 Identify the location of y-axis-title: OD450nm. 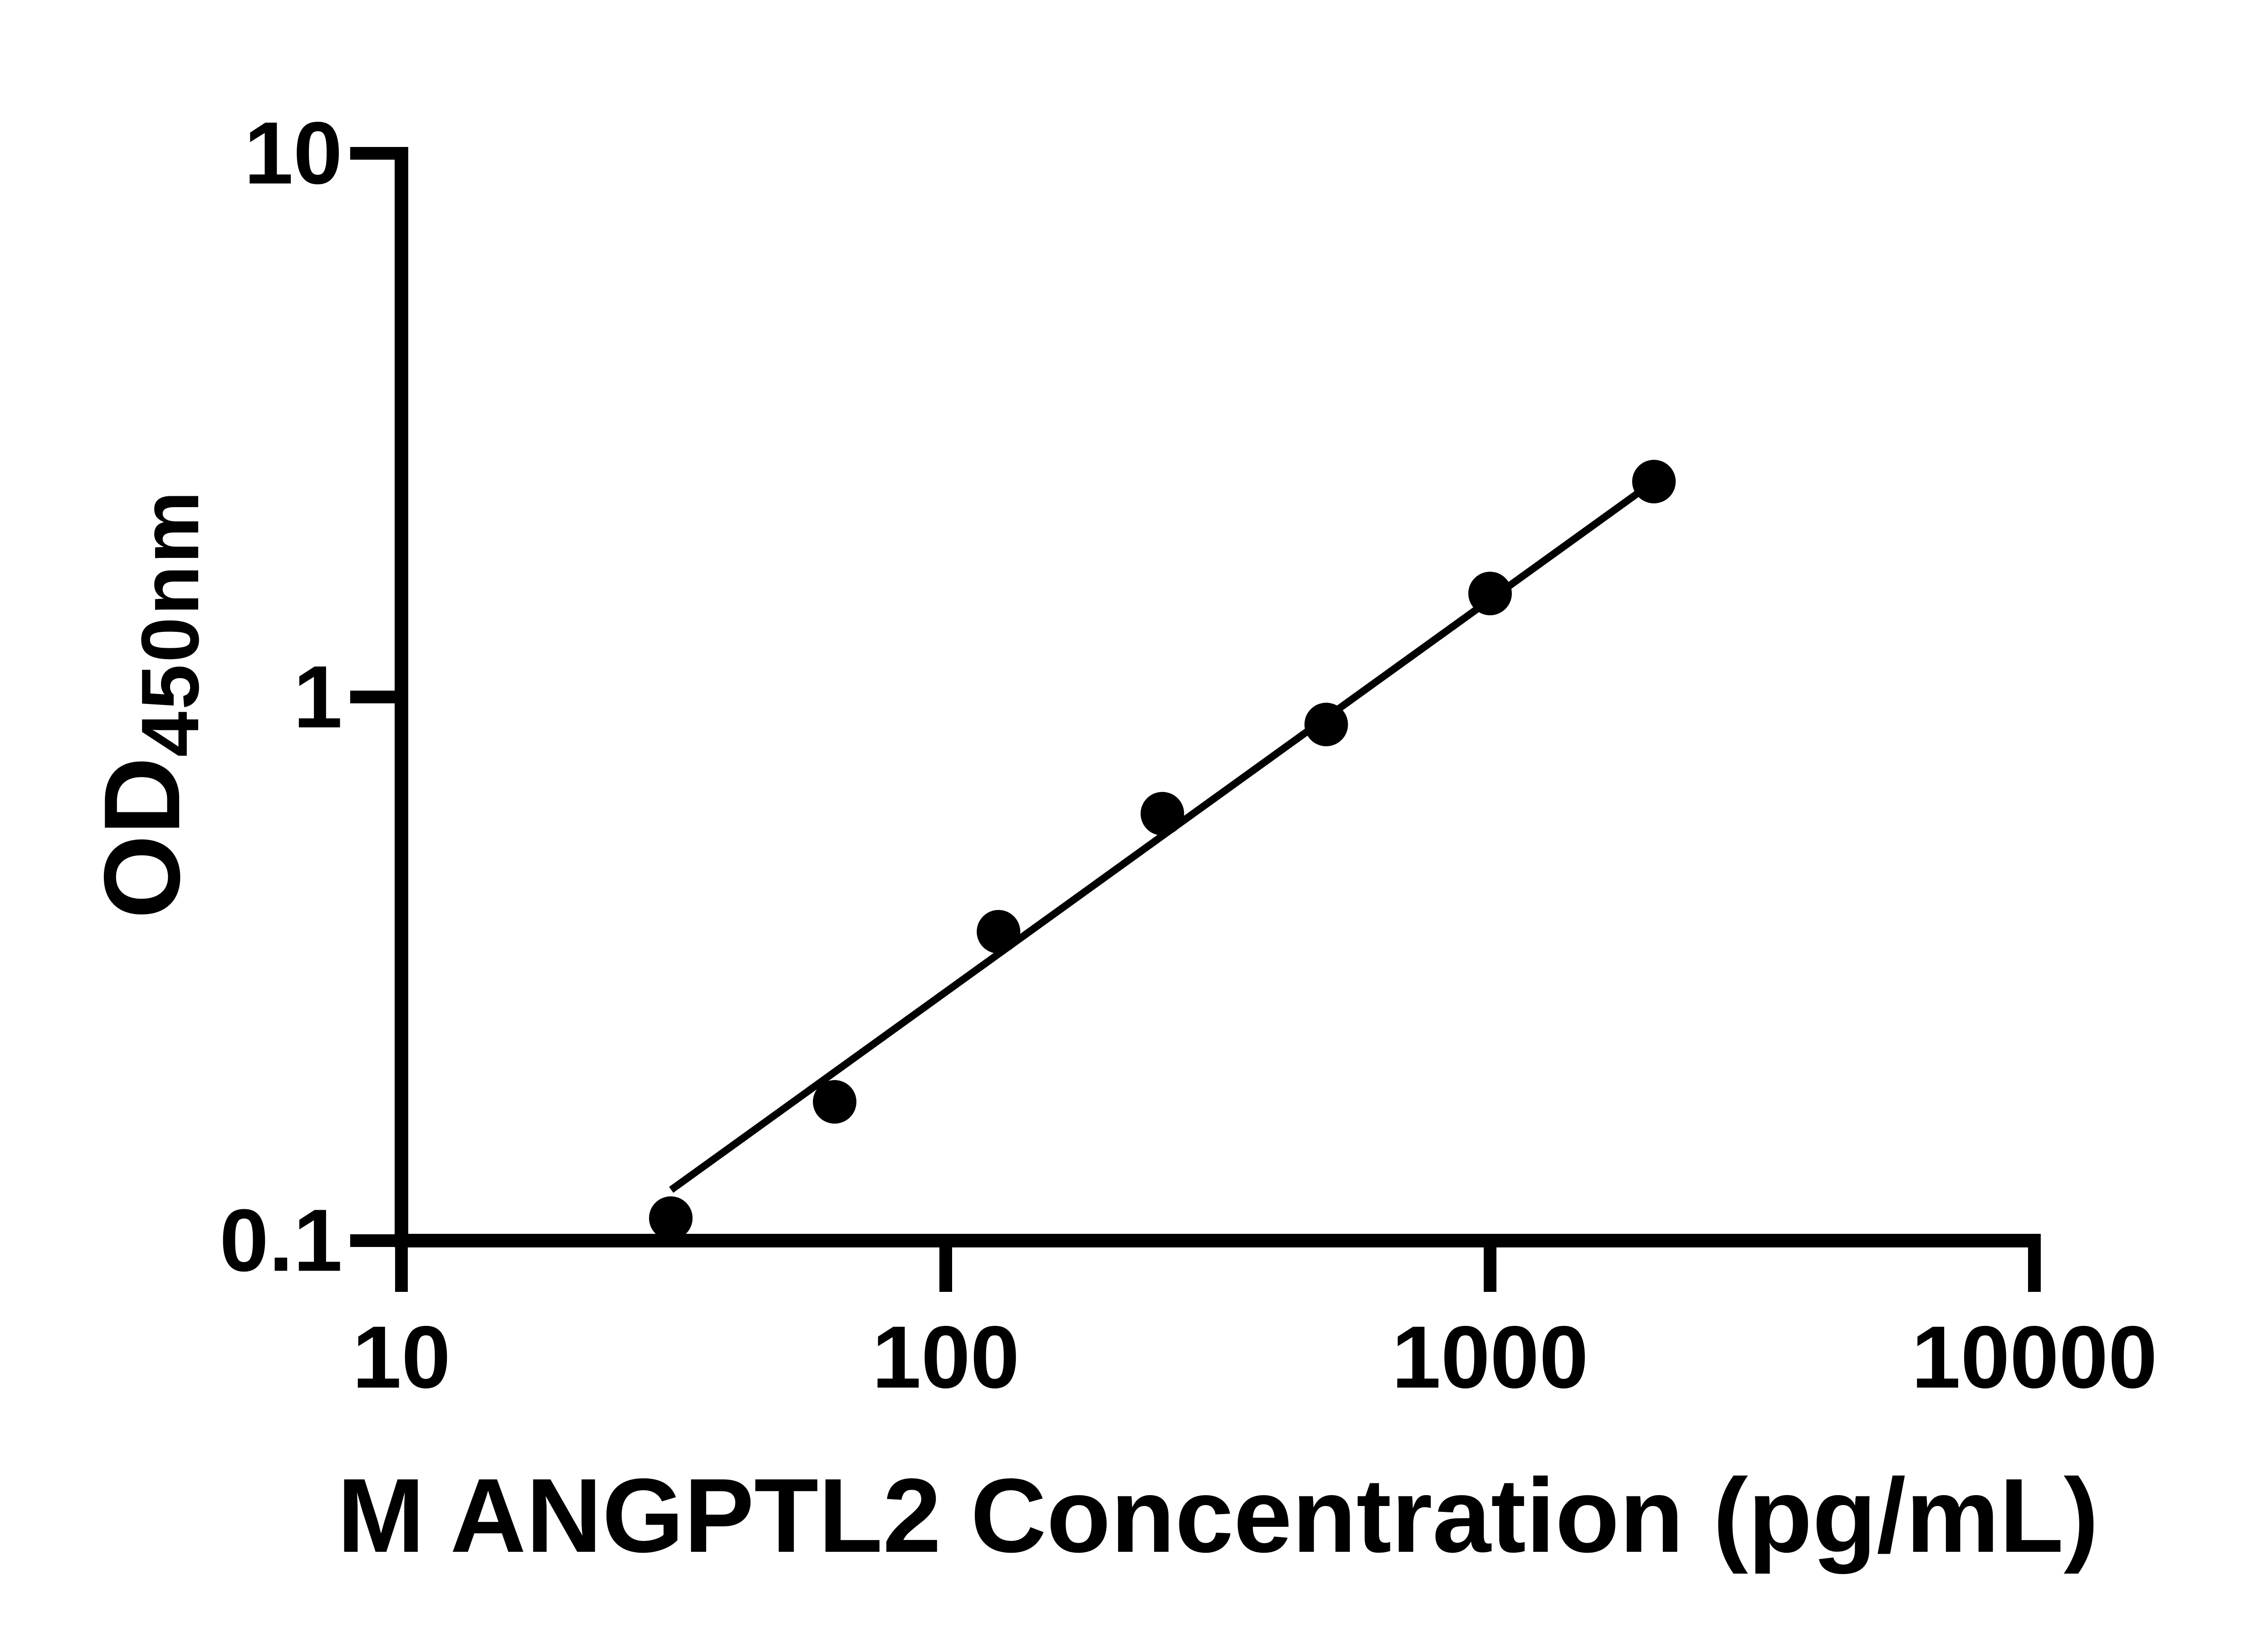
(154, 704).